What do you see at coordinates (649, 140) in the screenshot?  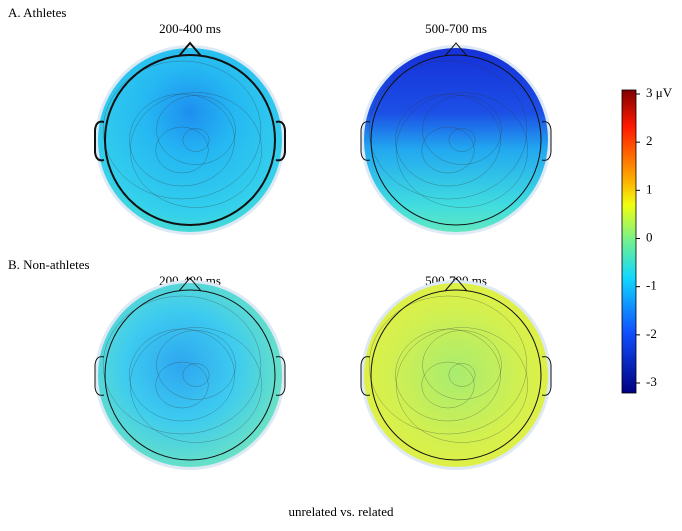 I see `tick-label: 2` at bounding box center [649, 140].